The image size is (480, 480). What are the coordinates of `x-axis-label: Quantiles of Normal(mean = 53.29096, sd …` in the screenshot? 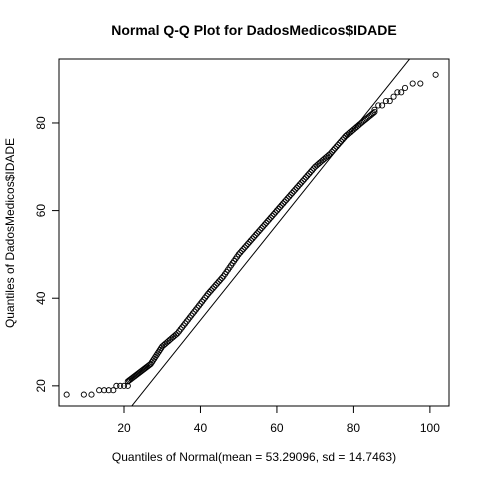 It's located at (254, 457).